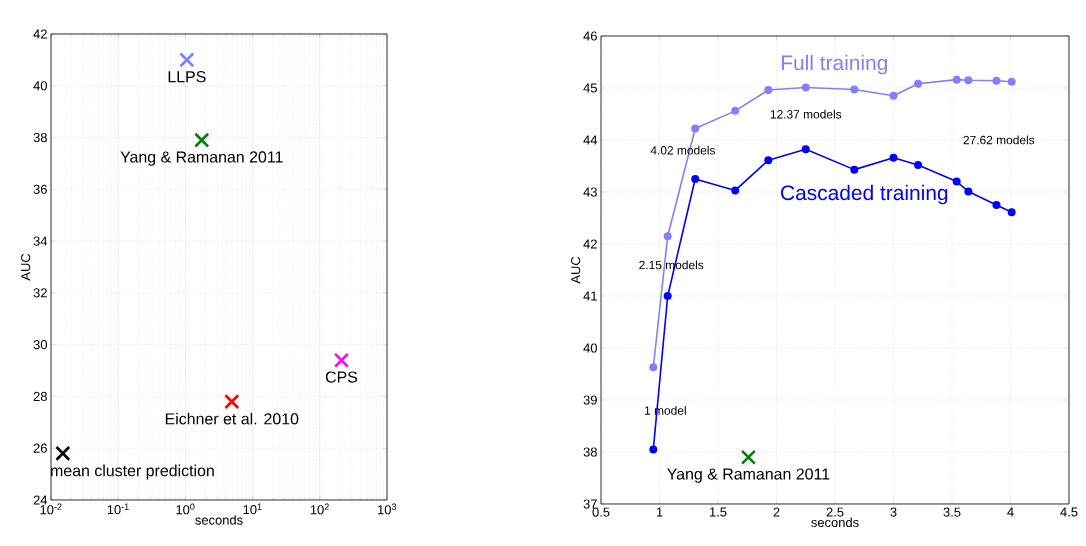  I want to click on series-label: LLPS, so click(187, 77).